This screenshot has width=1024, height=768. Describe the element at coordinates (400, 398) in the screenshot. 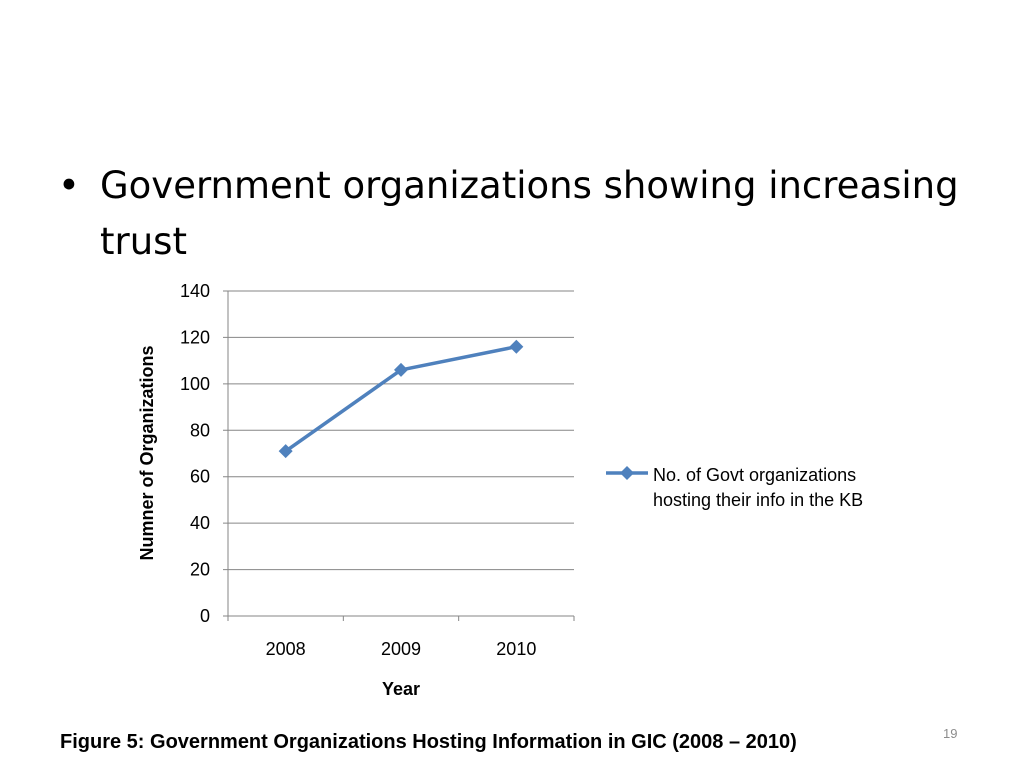

I see `series-line` at that location.